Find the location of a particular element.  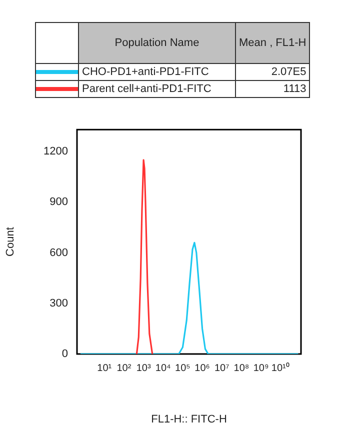

y-tick-label: 300 is located at coordinates (59, 303).